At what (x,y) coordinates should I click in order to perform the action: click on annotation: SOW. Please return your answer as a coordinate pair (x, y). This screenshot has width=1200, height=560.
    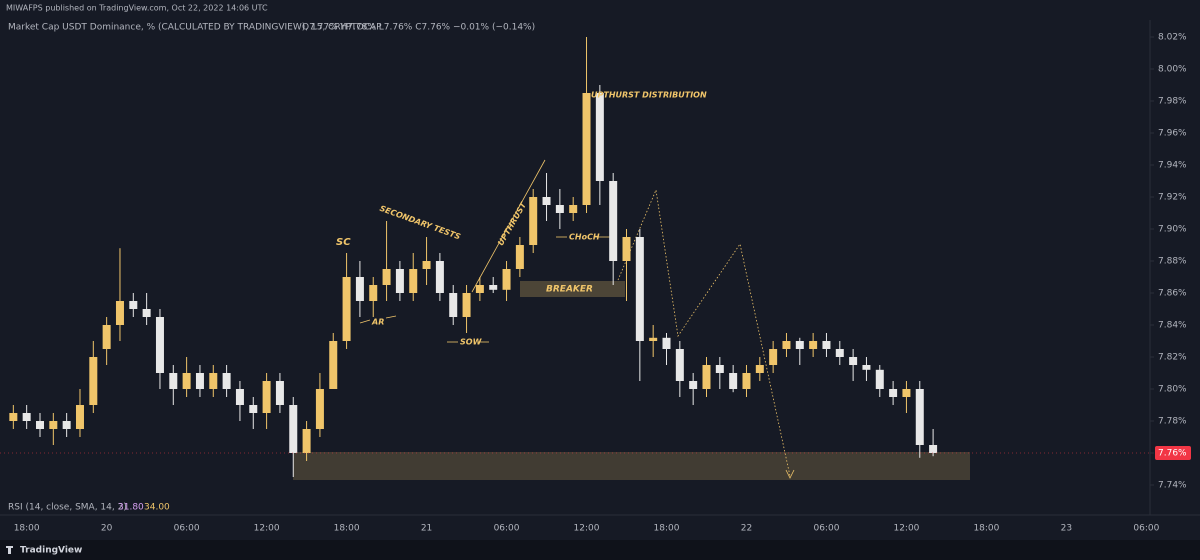
    Looking at the image, I should click on (471, 342).